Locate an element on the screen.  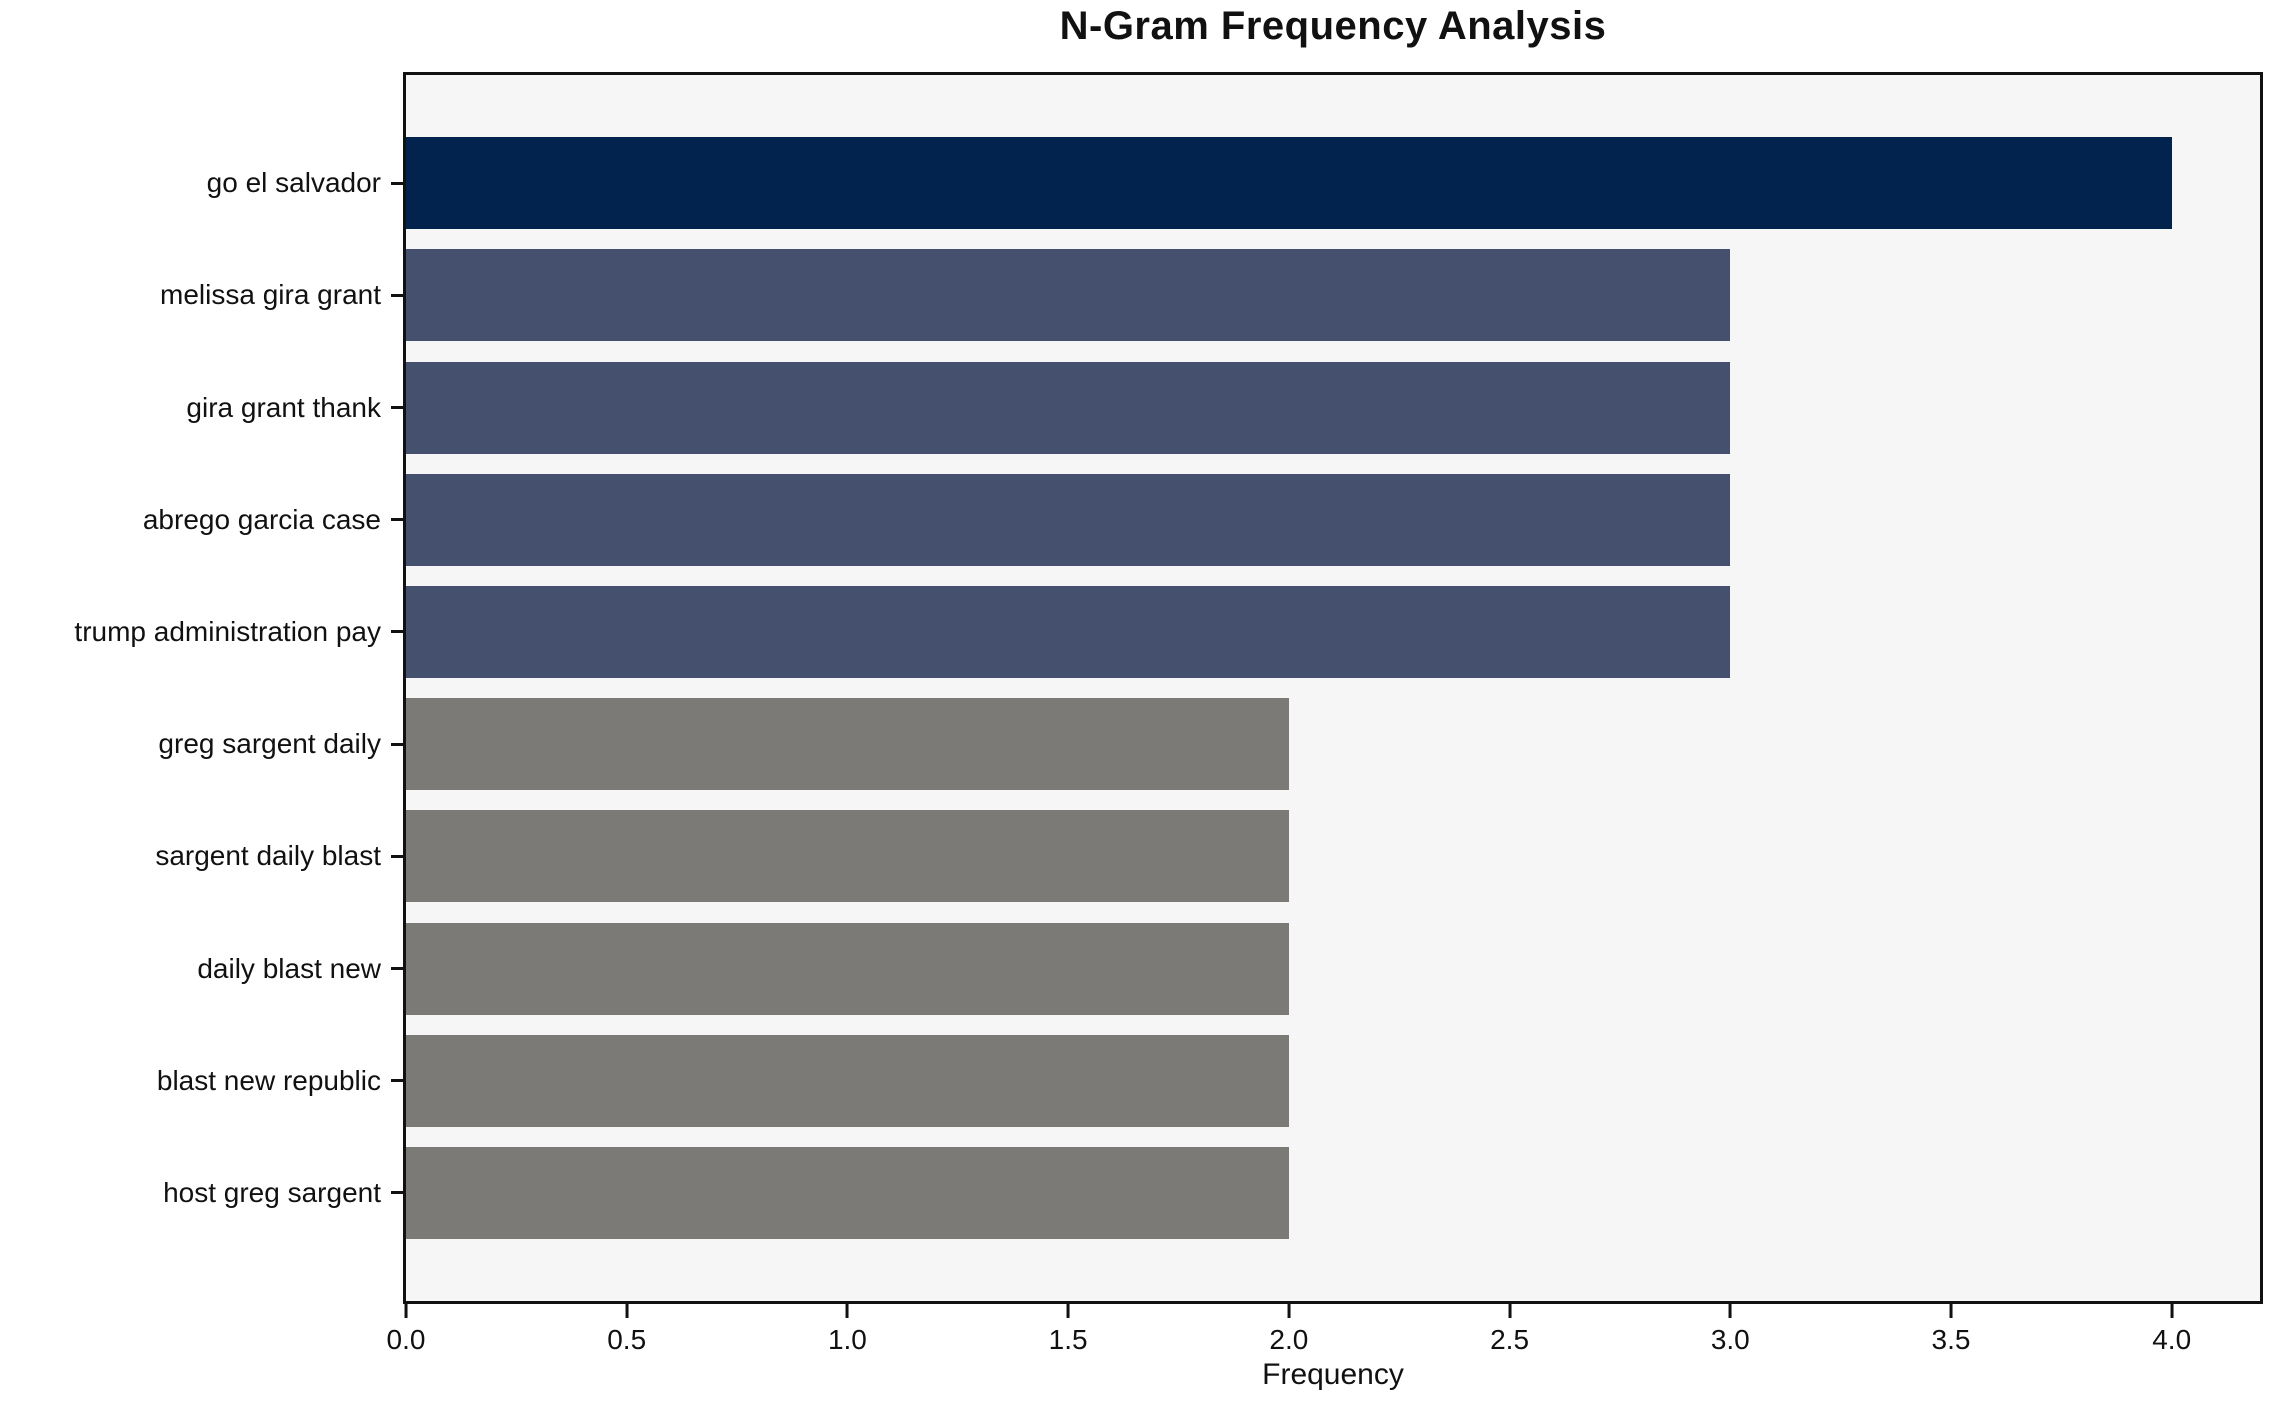
y-label-row: sargent daily blast is located at coordinates (201, 856).